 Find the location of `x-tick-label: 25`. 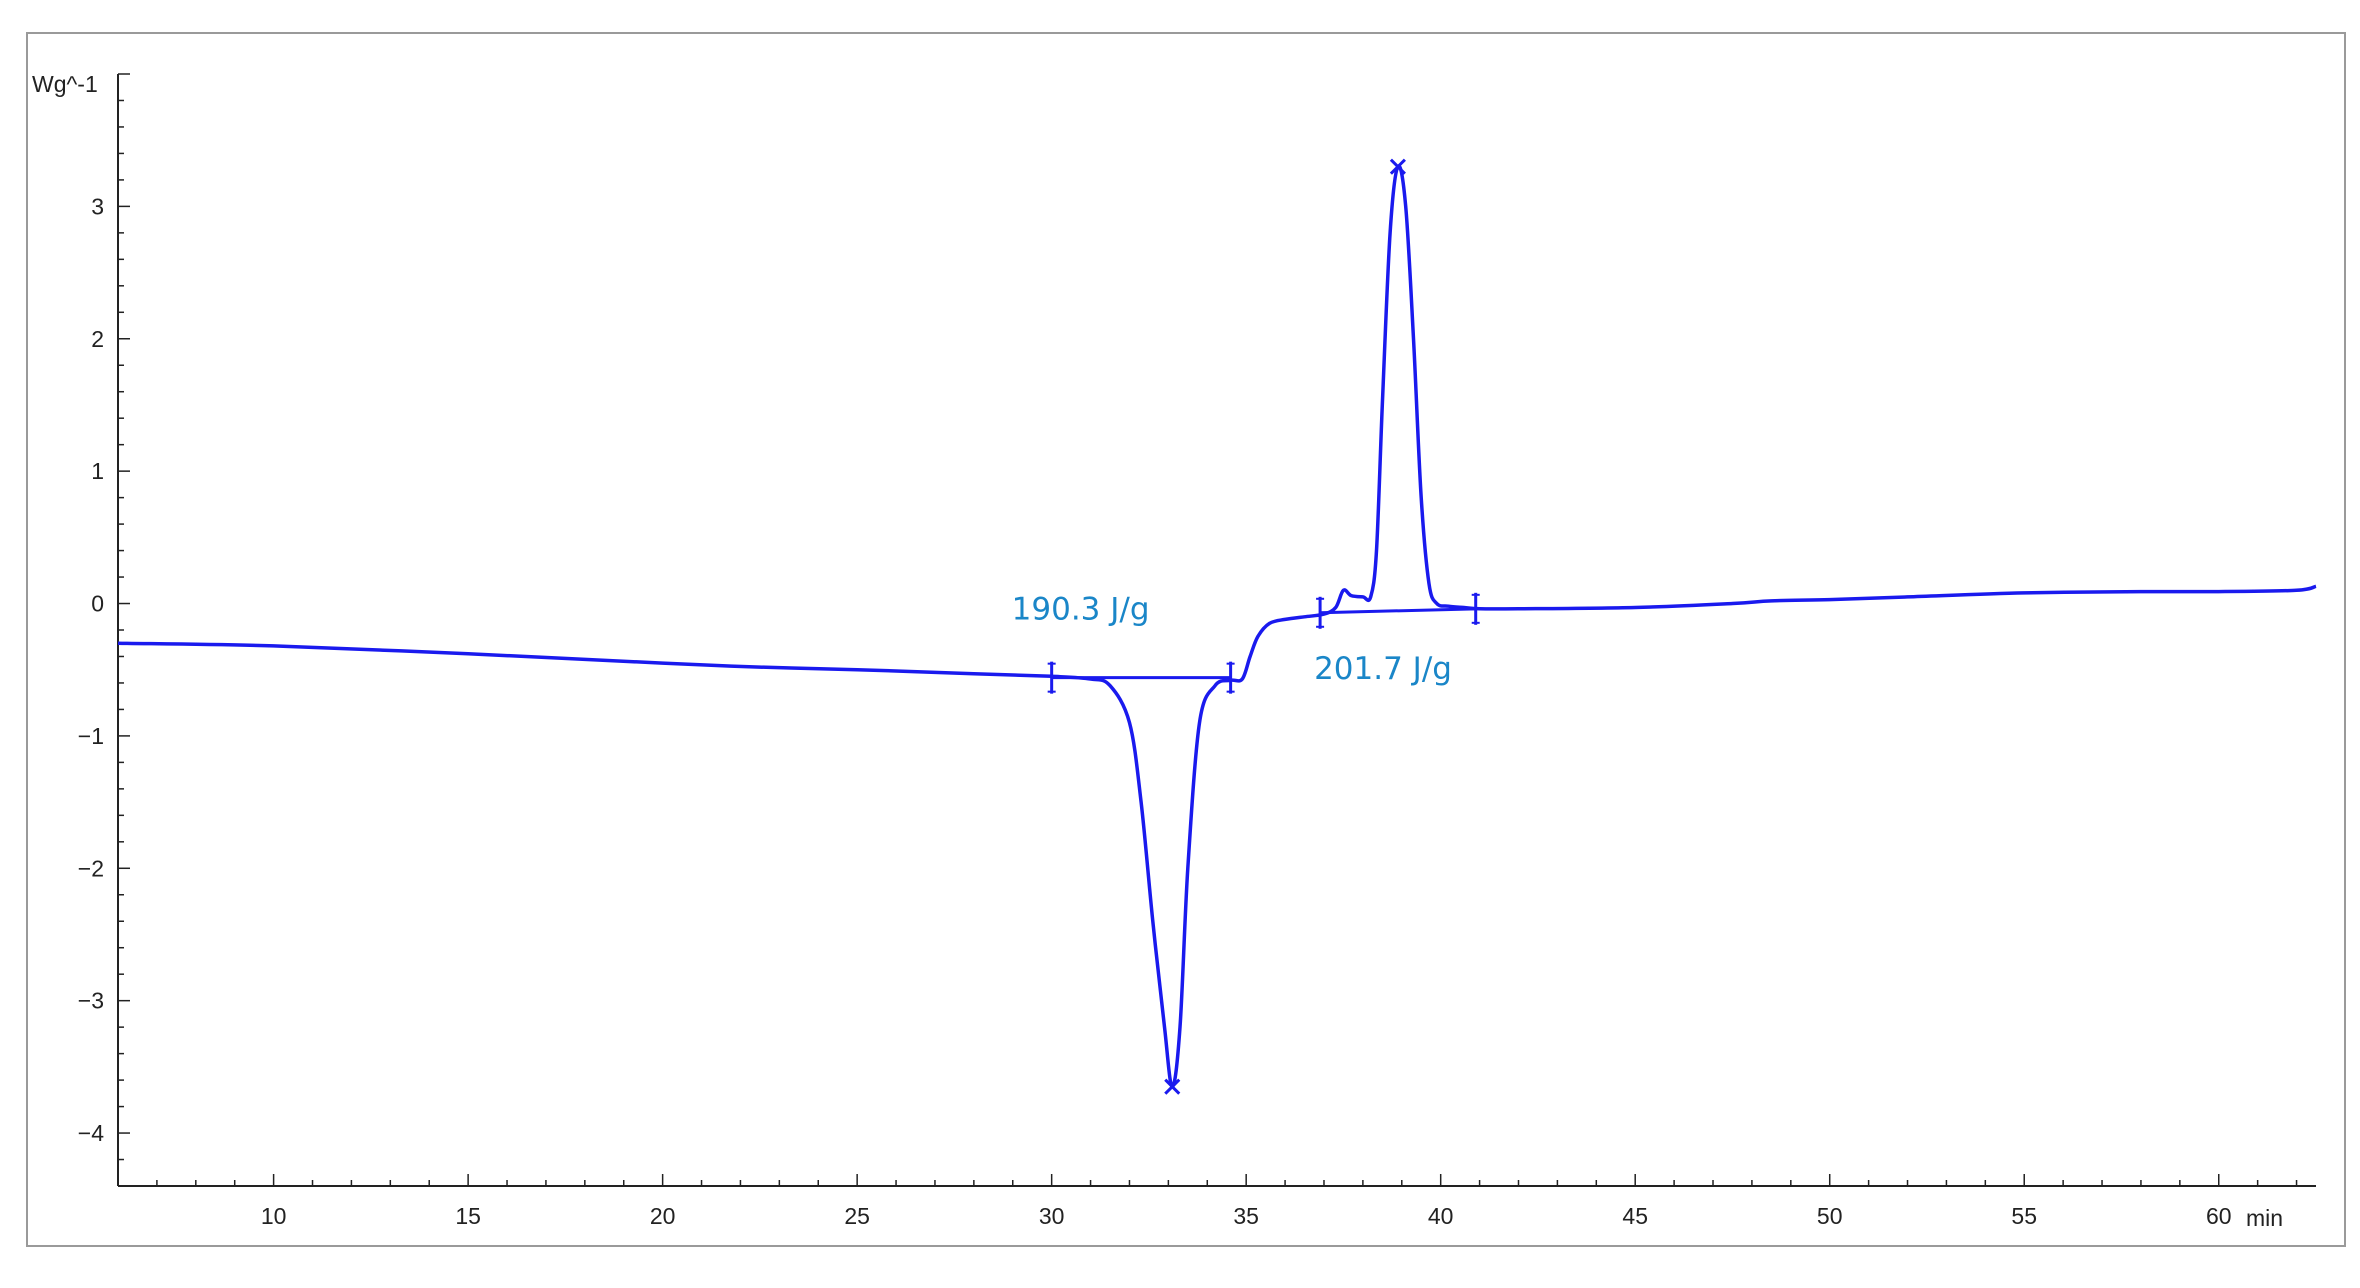

x-tick-label: 25 is located at coordinates (857, 1216).